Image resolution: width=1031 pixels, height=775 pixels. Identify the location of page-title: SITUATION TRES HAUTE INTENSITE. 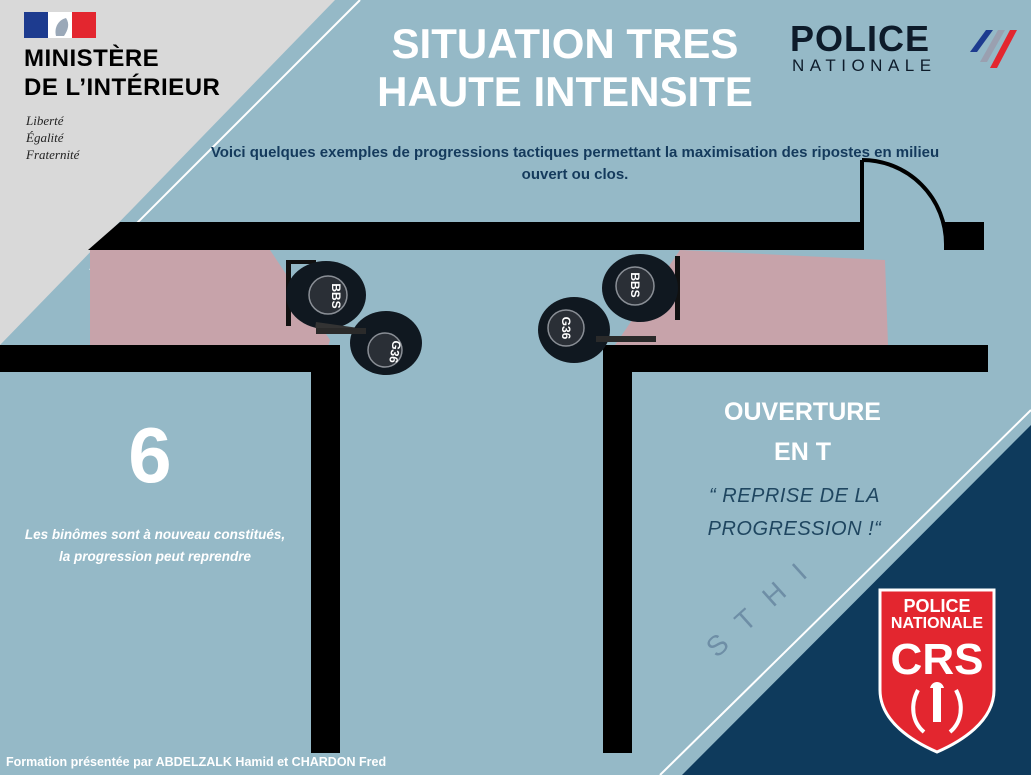
(565, 68).